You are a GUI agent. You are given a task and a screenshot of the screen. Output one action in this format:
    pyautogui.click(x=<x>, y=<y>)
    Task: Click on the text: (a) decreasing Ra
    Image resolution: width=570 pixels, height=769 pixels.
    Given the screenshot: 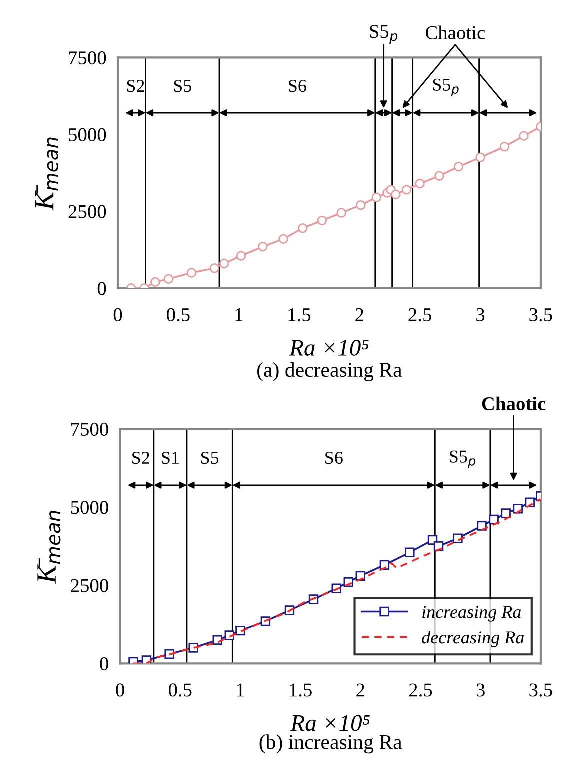 What is the action you would take?
    pyautogui.click(x=329, y=372)
    